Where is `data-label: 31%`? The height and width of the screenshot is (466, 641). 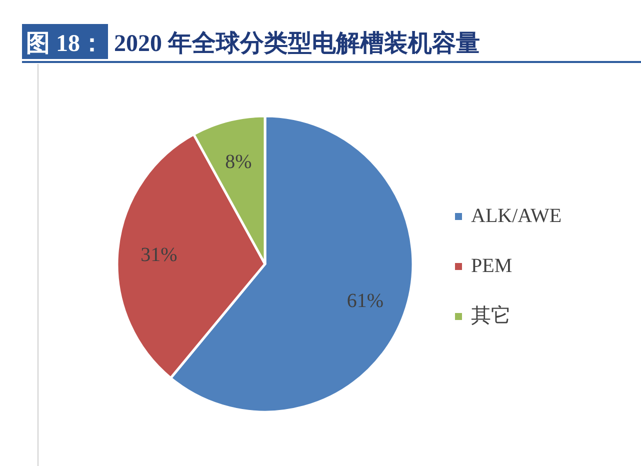 data-label: 31% is located at coordinates (159, 255).